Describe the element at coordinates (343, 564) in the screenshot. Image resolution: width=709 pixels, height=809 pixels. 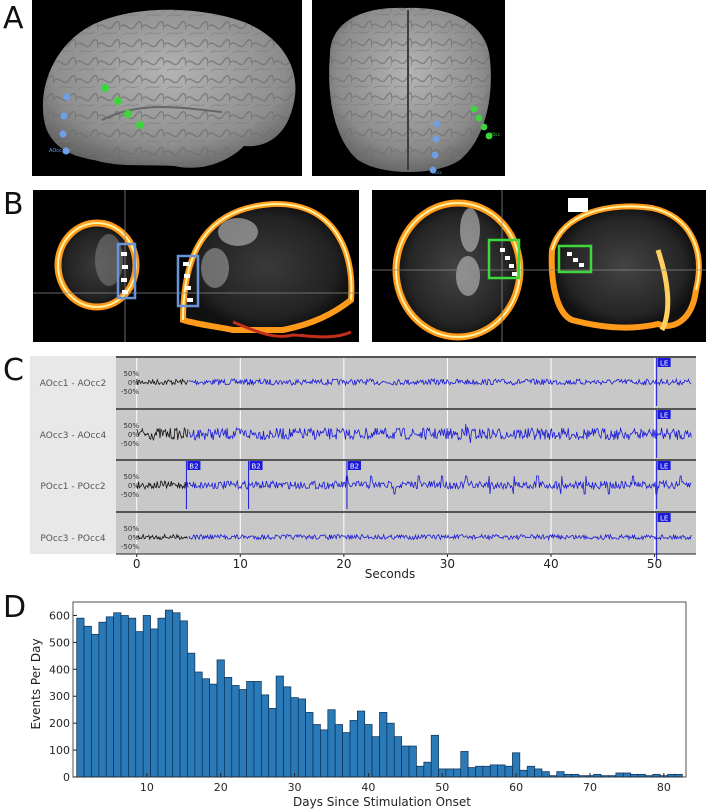
I see `eeg-x-tick-label: 20` at that location.